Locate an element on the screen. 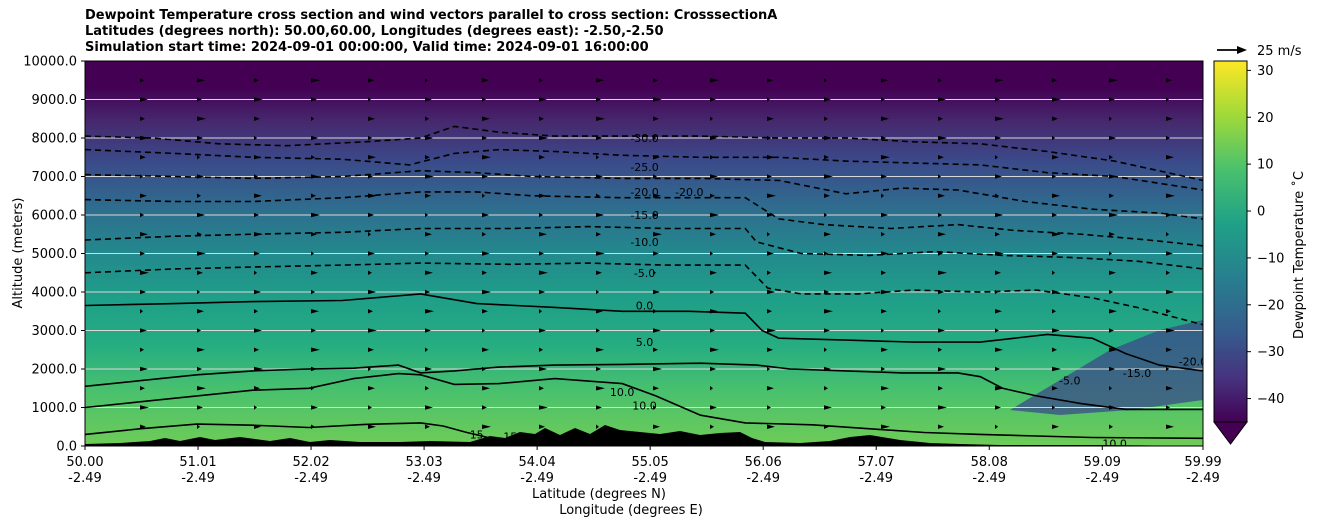  contour-line--15.0 is located at coordinates (644, 219).